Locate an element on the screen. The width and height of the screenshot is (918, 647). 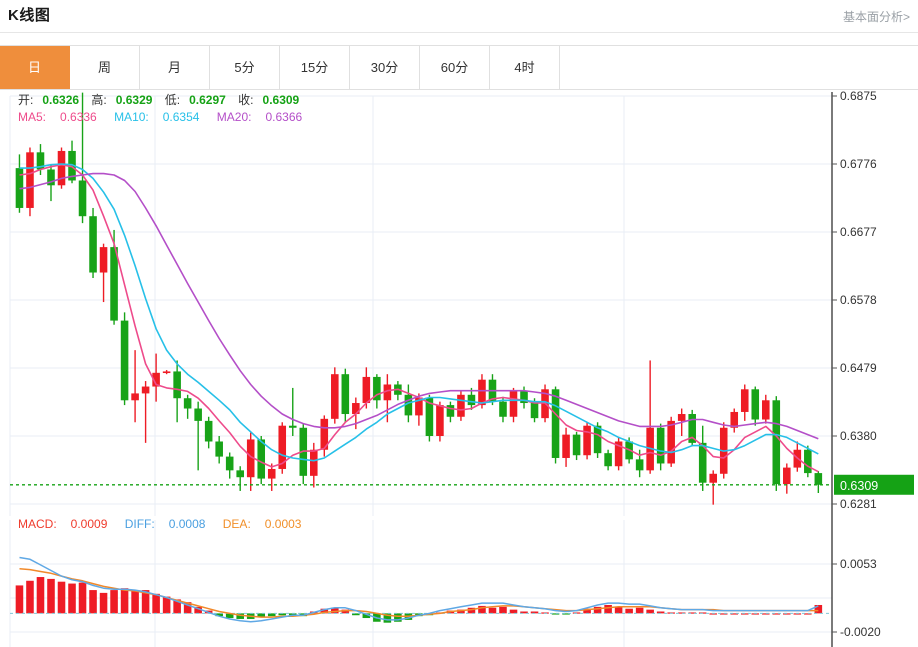
last-price-badge-label: 0.6309 is located at coordinates (859, 486).